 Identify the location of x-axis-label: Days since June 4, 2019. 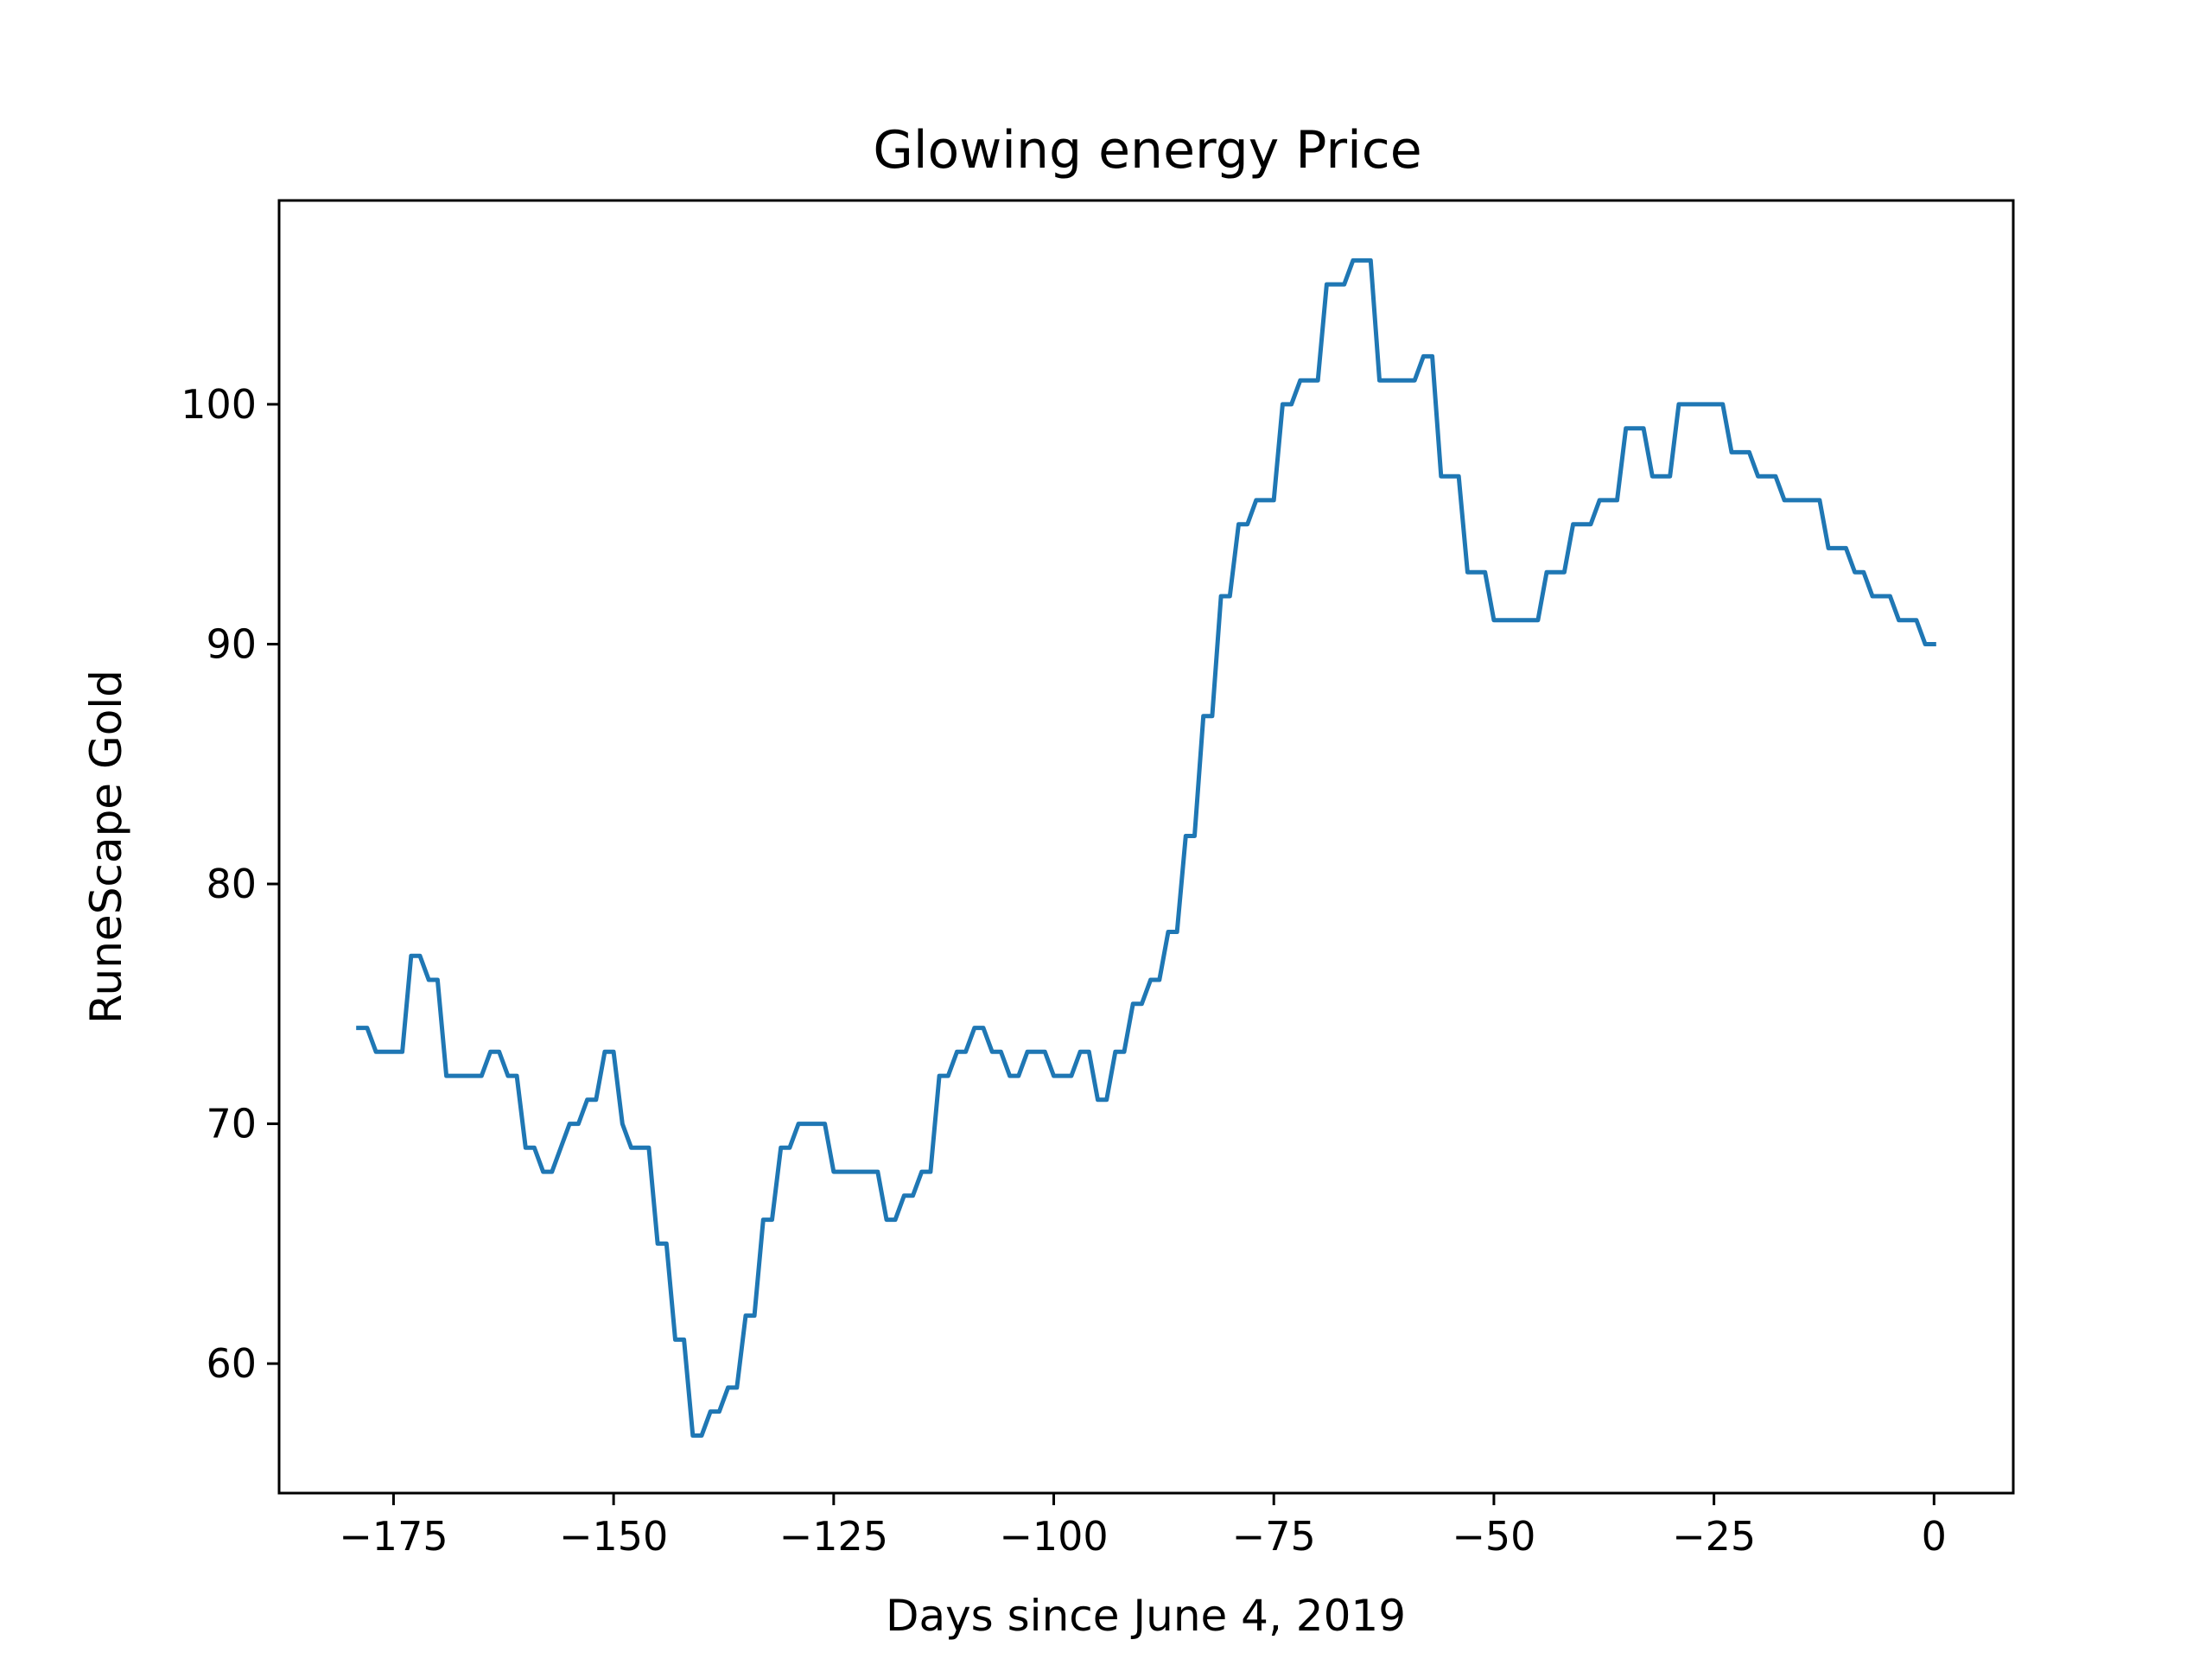
(1146, 1616).